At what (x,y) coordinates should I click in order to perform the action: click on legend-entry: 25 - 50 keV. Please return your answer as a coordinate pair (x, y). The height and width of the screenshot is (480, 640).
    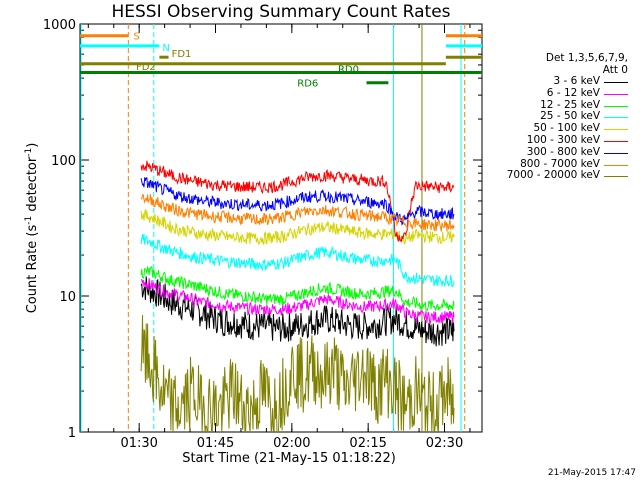
    Looking at the image, I should click on (563, 117).